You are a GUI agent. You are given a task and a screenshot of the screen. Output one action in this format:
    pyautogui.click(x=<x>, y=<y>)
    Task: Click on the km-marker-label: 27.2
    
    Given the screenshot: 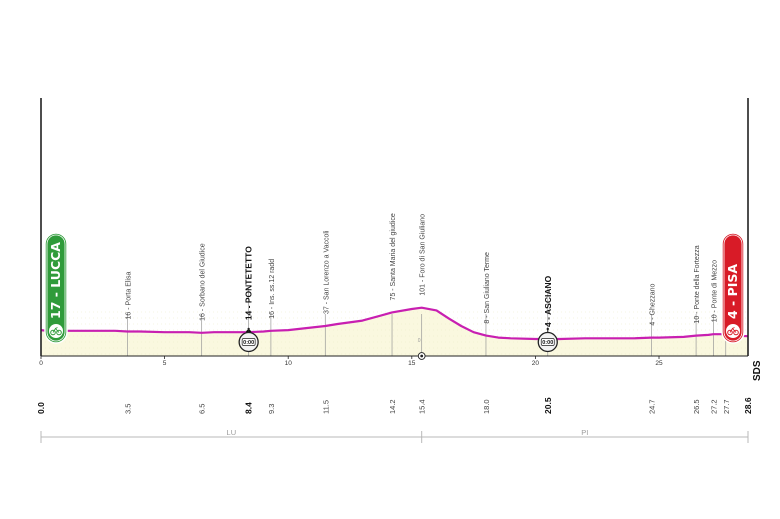 What is the action you would take?
    pyautogui.click(x=713, y=406)
    